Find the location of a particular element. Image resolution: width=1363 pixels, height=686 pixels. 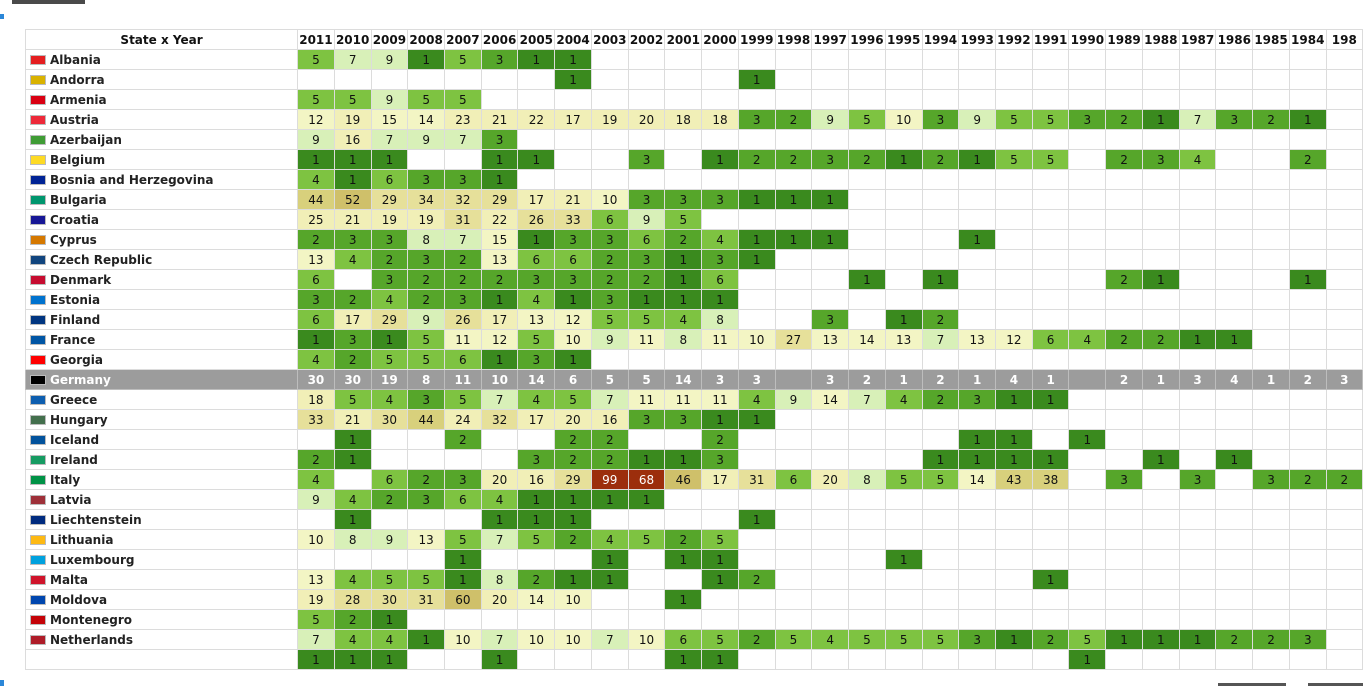

table-row: Czech Republic 13 4 2 3 2 13 6 6 2 3 1 3 1 is located at coordinates (694, 259).